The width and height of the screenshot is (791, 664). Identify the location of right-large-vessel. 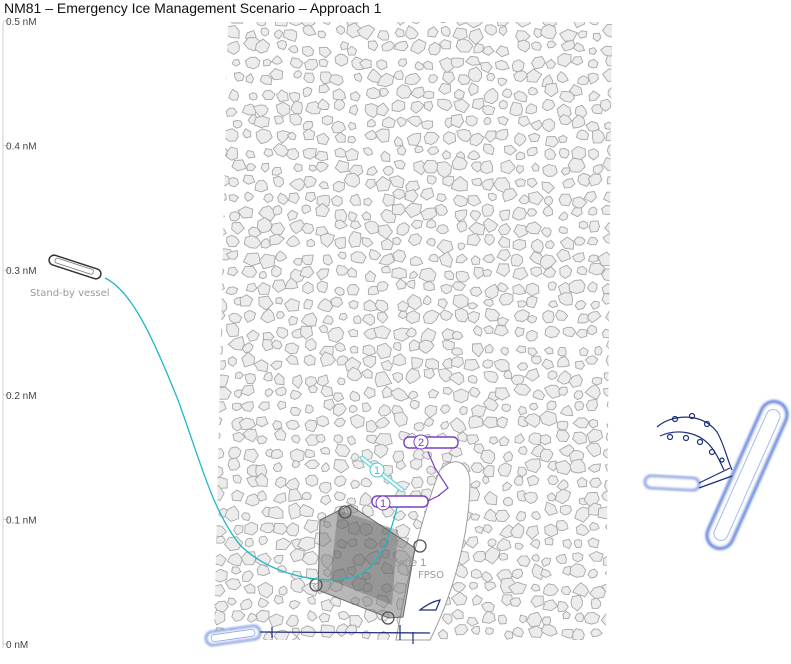
(747, 475).